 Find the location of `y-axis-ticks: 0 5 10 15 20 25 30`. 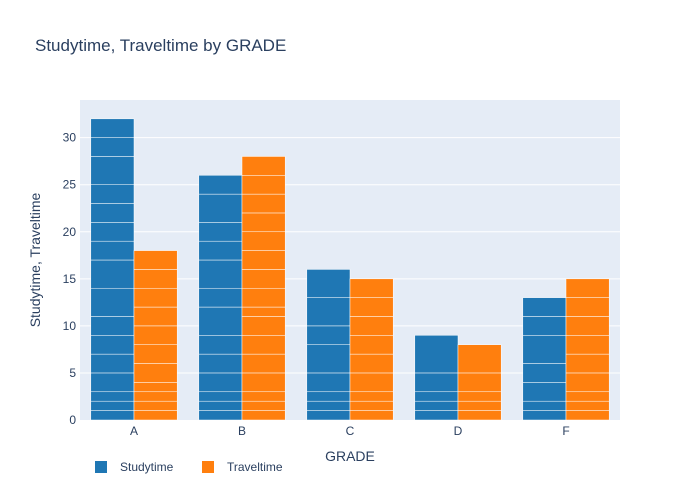

y-axis-ticks: 0 5 10 15 20 25 30 is located at coordinates (70, 279).